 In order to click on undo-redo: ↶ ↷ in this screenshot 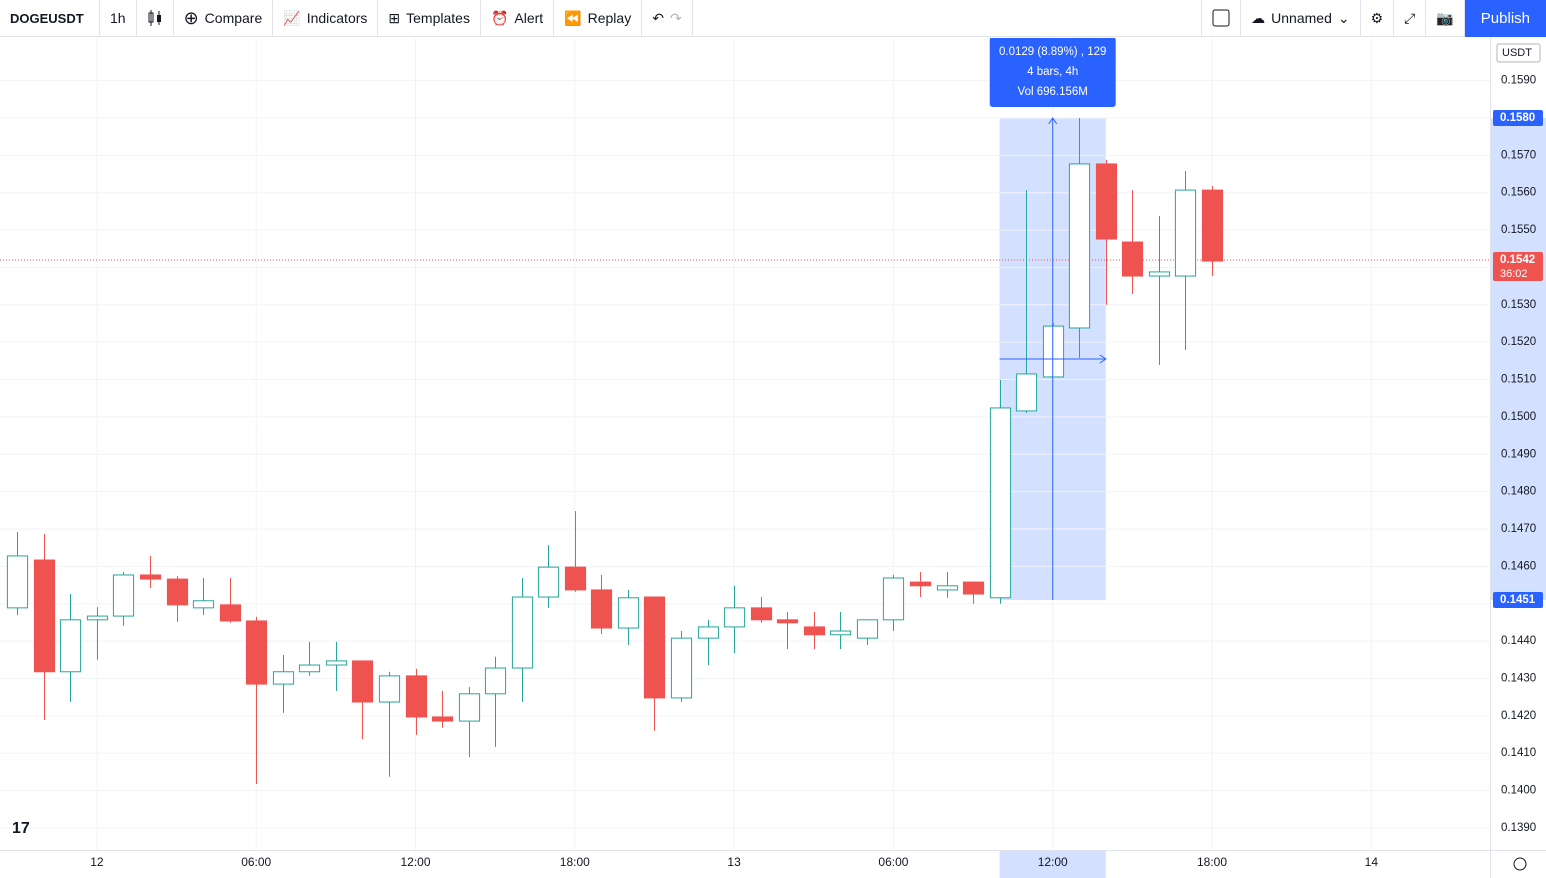, I will do `click(667, 18)`.